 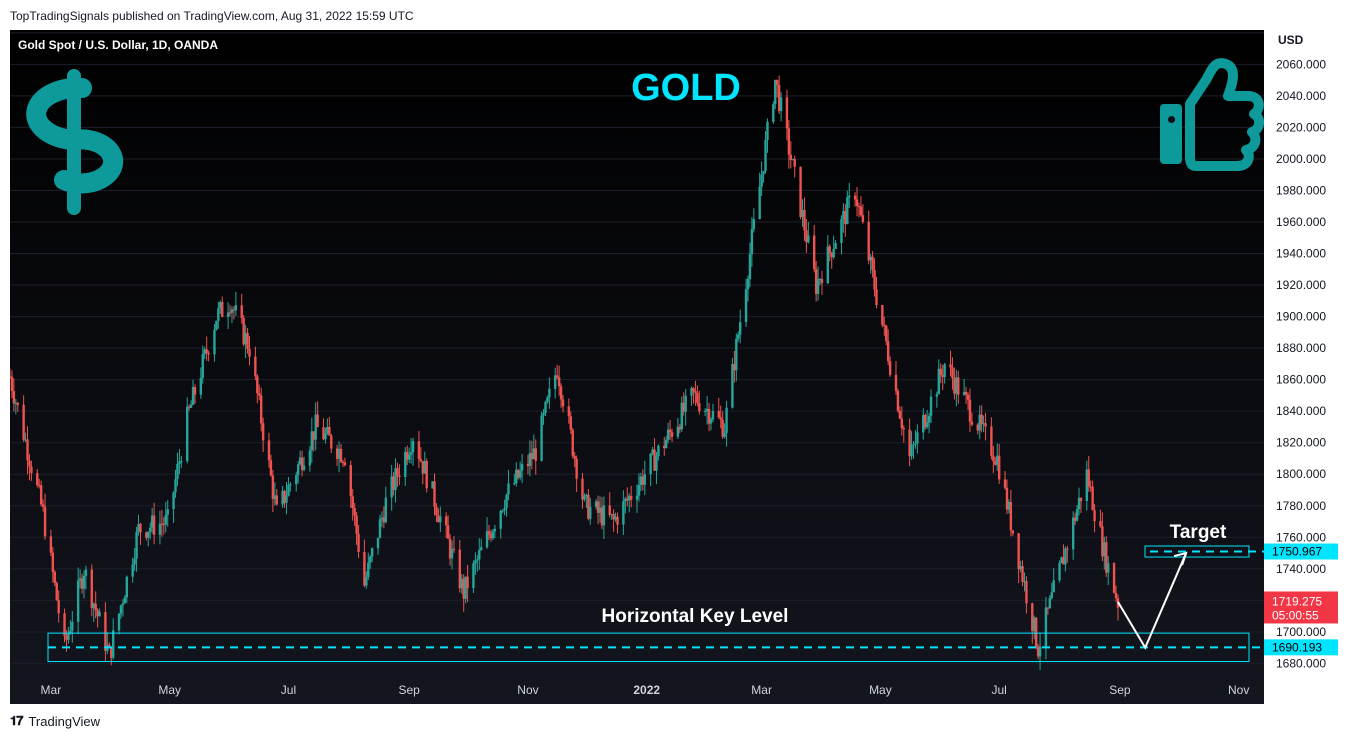 I want to click on price-tick-label: 1680.000, so click(x=1301, y=663).